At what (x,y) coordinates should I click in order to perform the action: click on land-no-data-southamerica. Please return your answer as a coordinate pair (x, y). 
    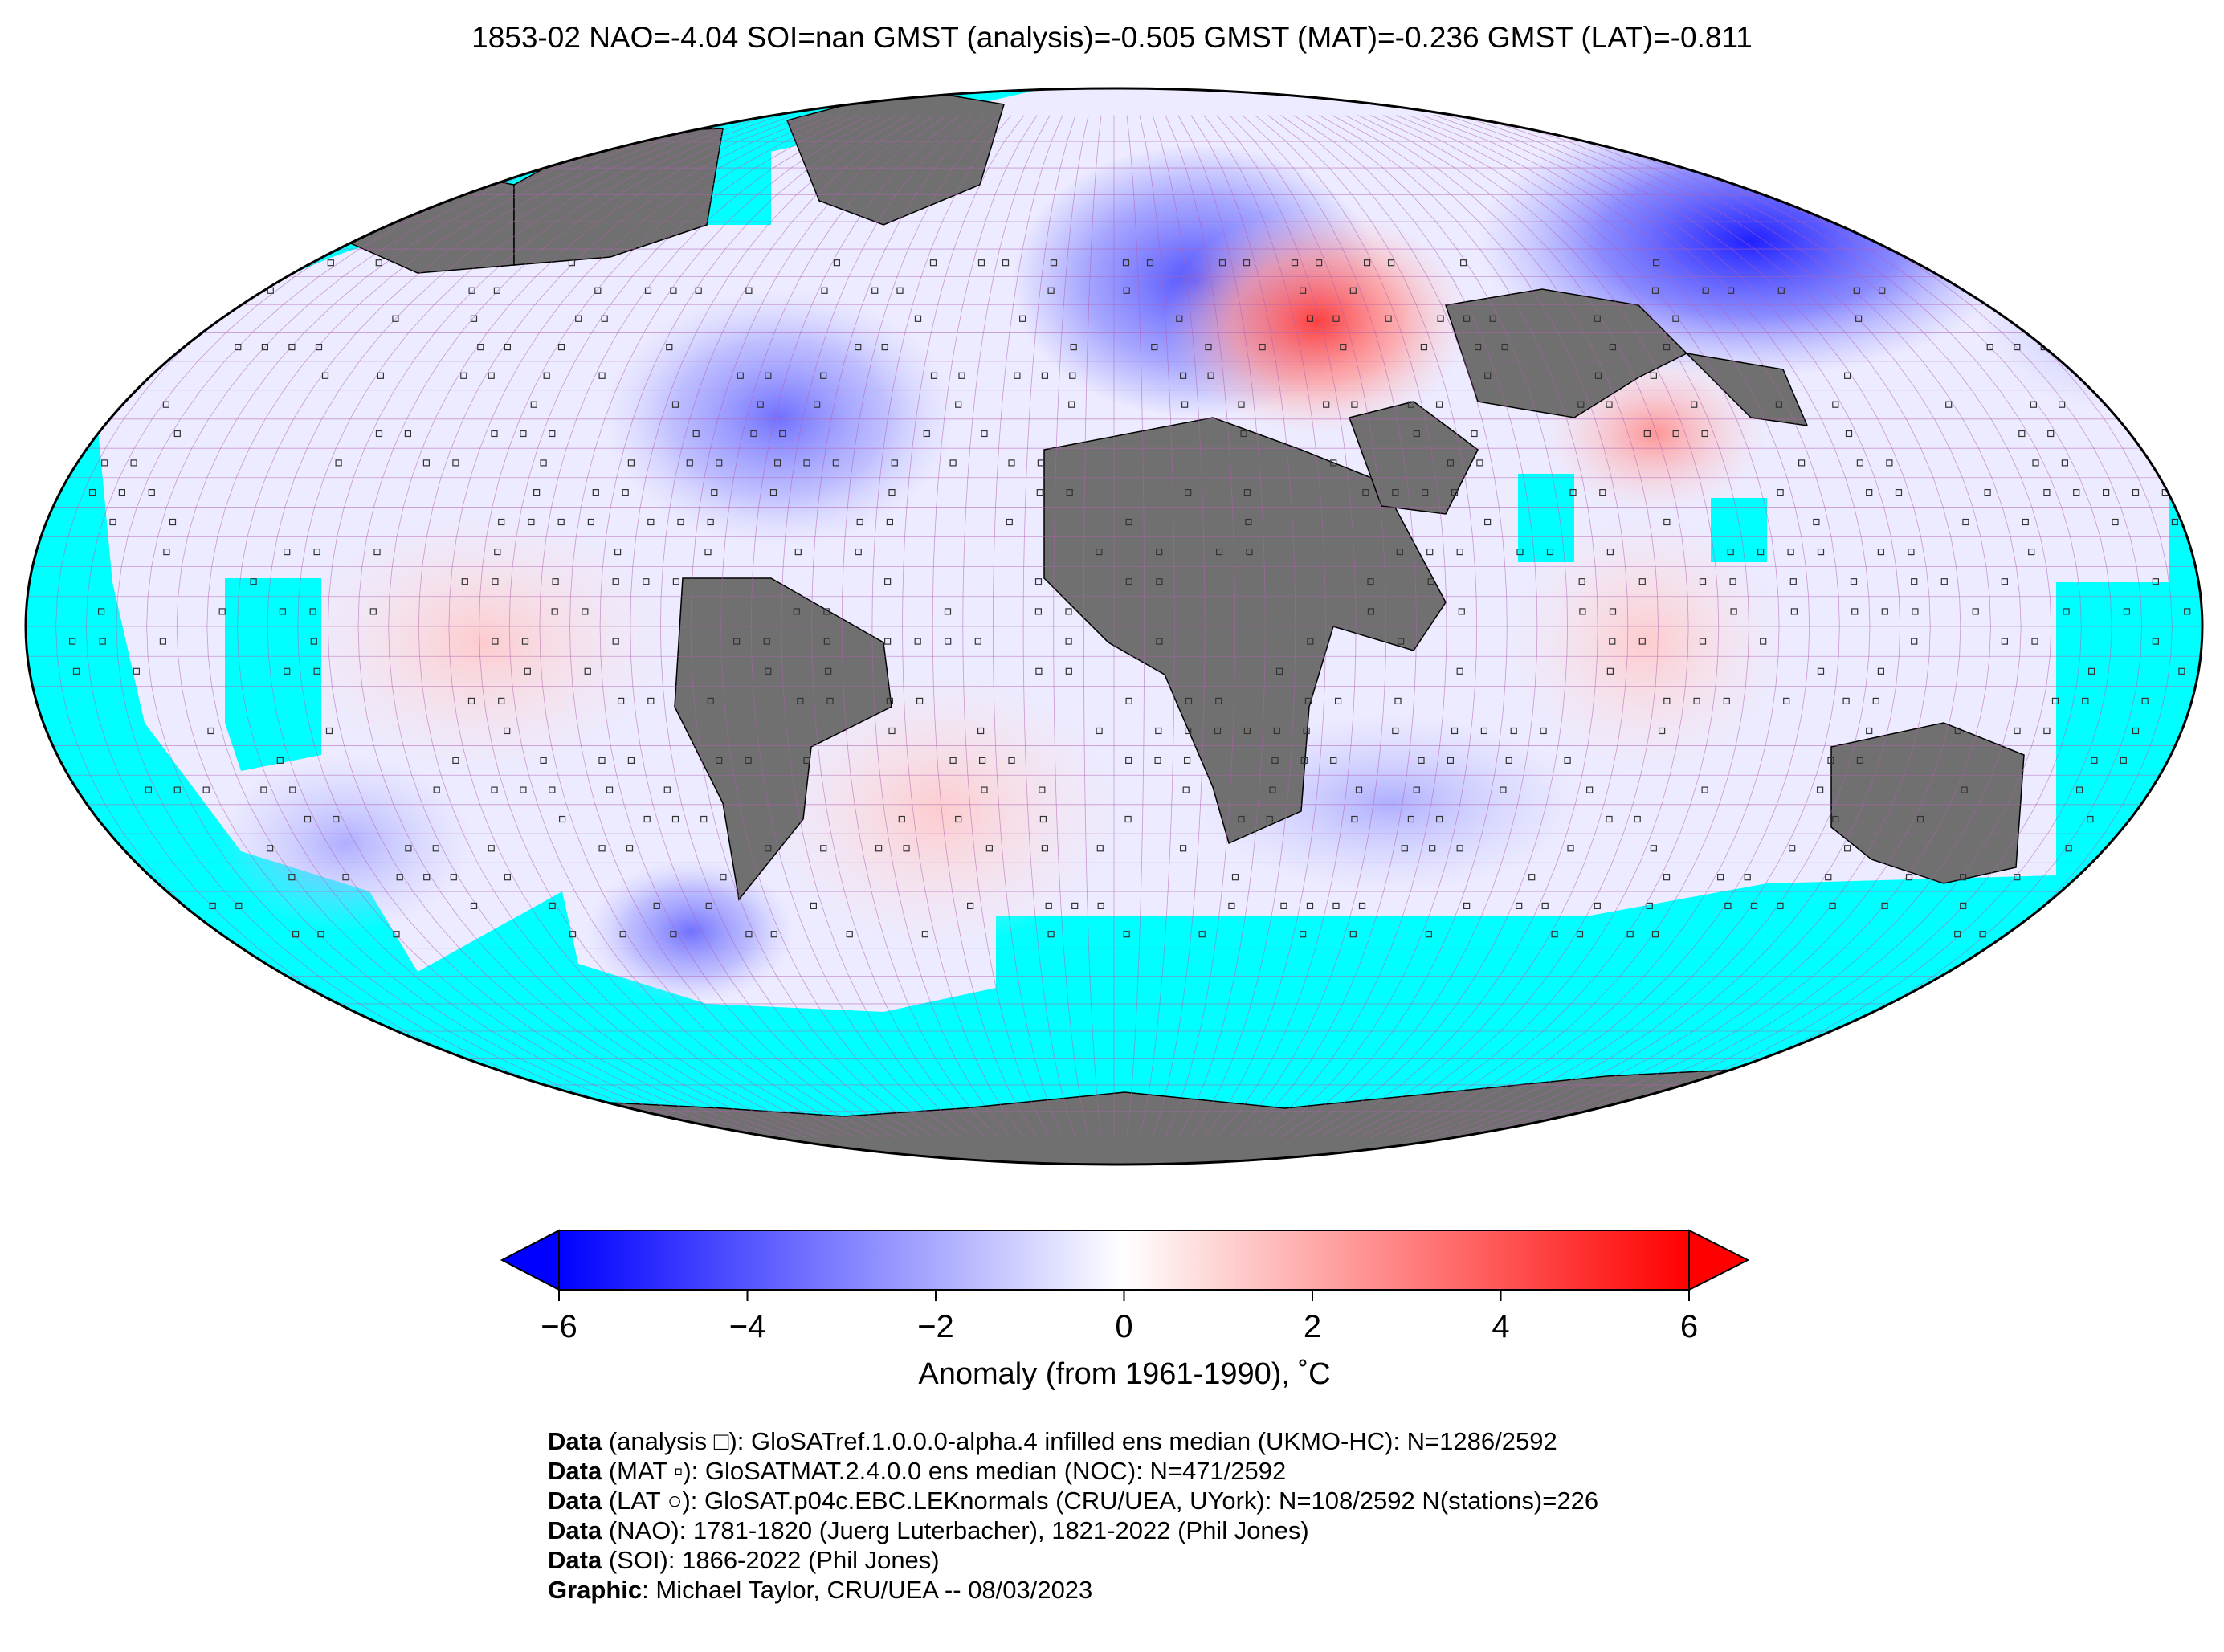
    Looking at the image, I should click on (783, 739).